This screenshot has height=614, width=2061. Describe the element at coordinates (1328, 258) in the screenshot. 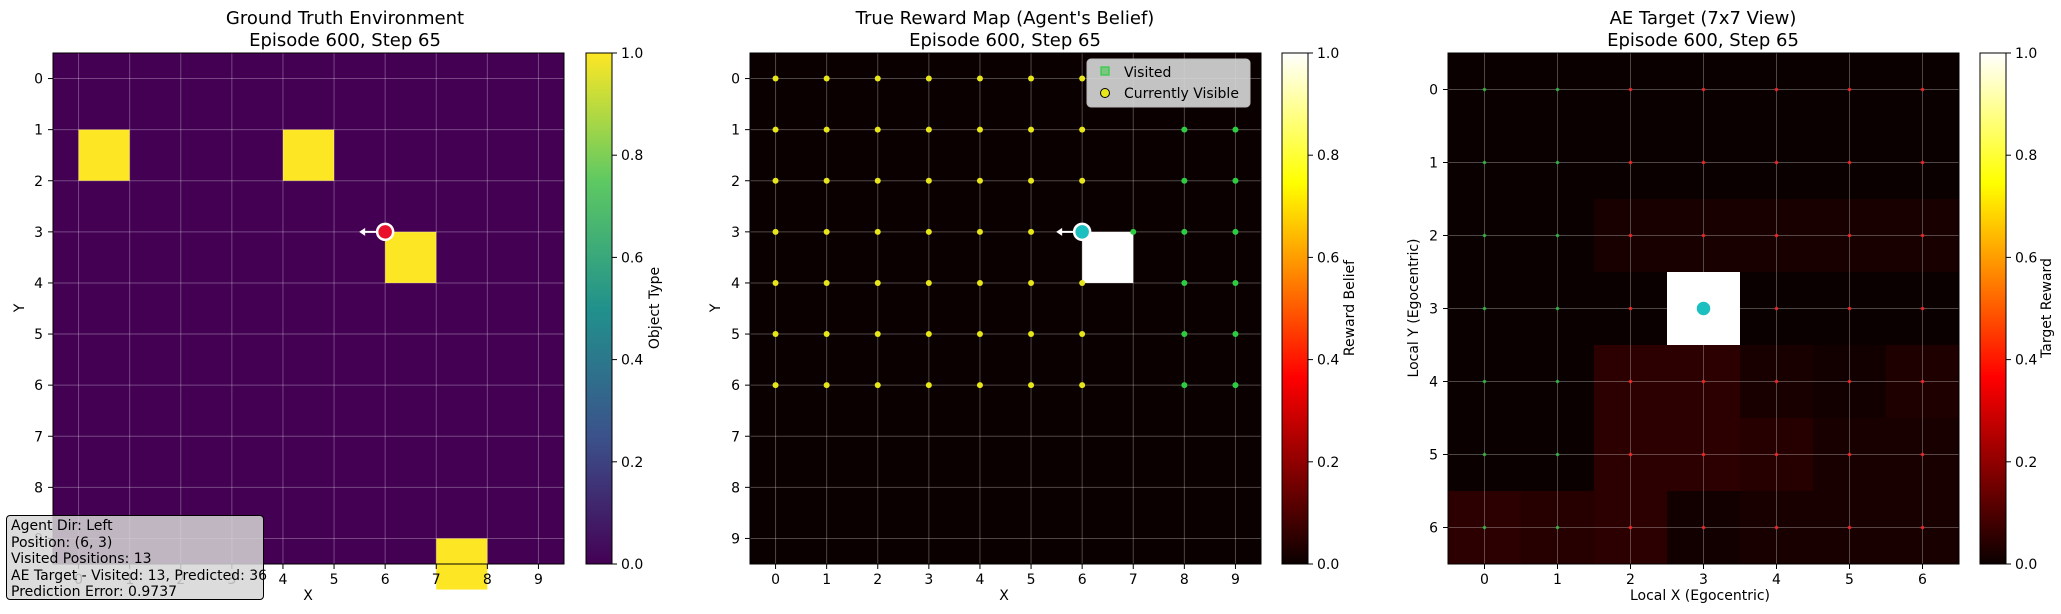

I see `colorbar-tick-label: 0.6` at that location.